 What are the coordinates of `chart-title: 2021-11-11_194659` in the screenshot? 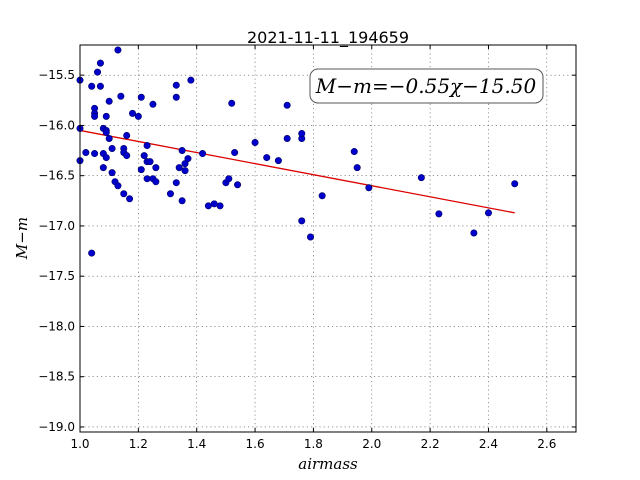 It's located at (328, 38).